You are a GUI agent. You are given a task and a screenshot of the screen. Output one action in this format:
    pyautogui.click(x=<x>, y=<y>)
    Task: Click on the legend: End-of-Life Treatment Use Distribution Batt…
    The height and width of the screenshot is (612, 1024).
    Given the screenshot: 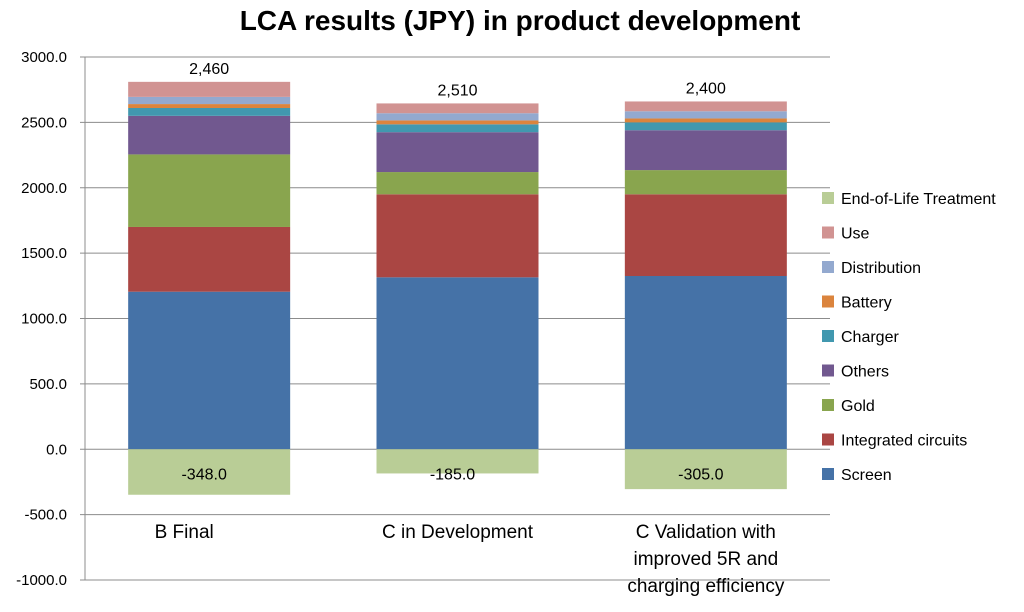 What is the action you would take?
    pyautogui.click(x=909, y=337)
    